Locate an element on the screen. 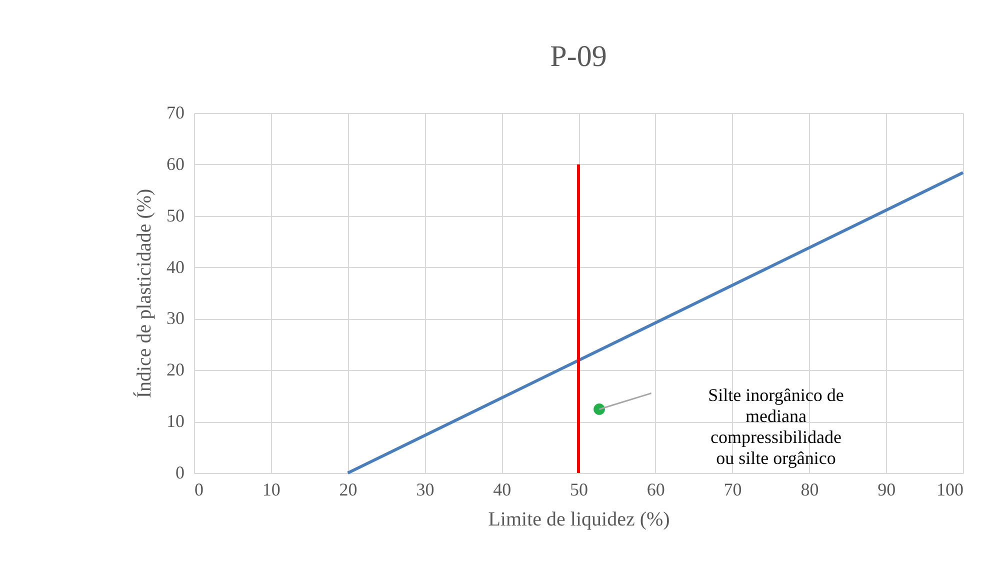 This screenshot has height=586, width=994. y-tick-label: 30 is located at coordinates (175, 318).